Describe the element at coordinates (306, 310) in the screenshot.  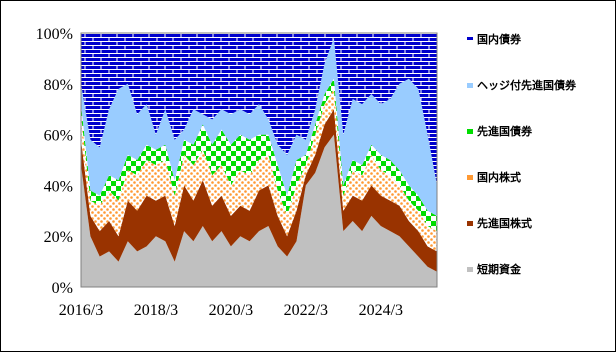
I see `x-tick-label: 2022/3` at that location.